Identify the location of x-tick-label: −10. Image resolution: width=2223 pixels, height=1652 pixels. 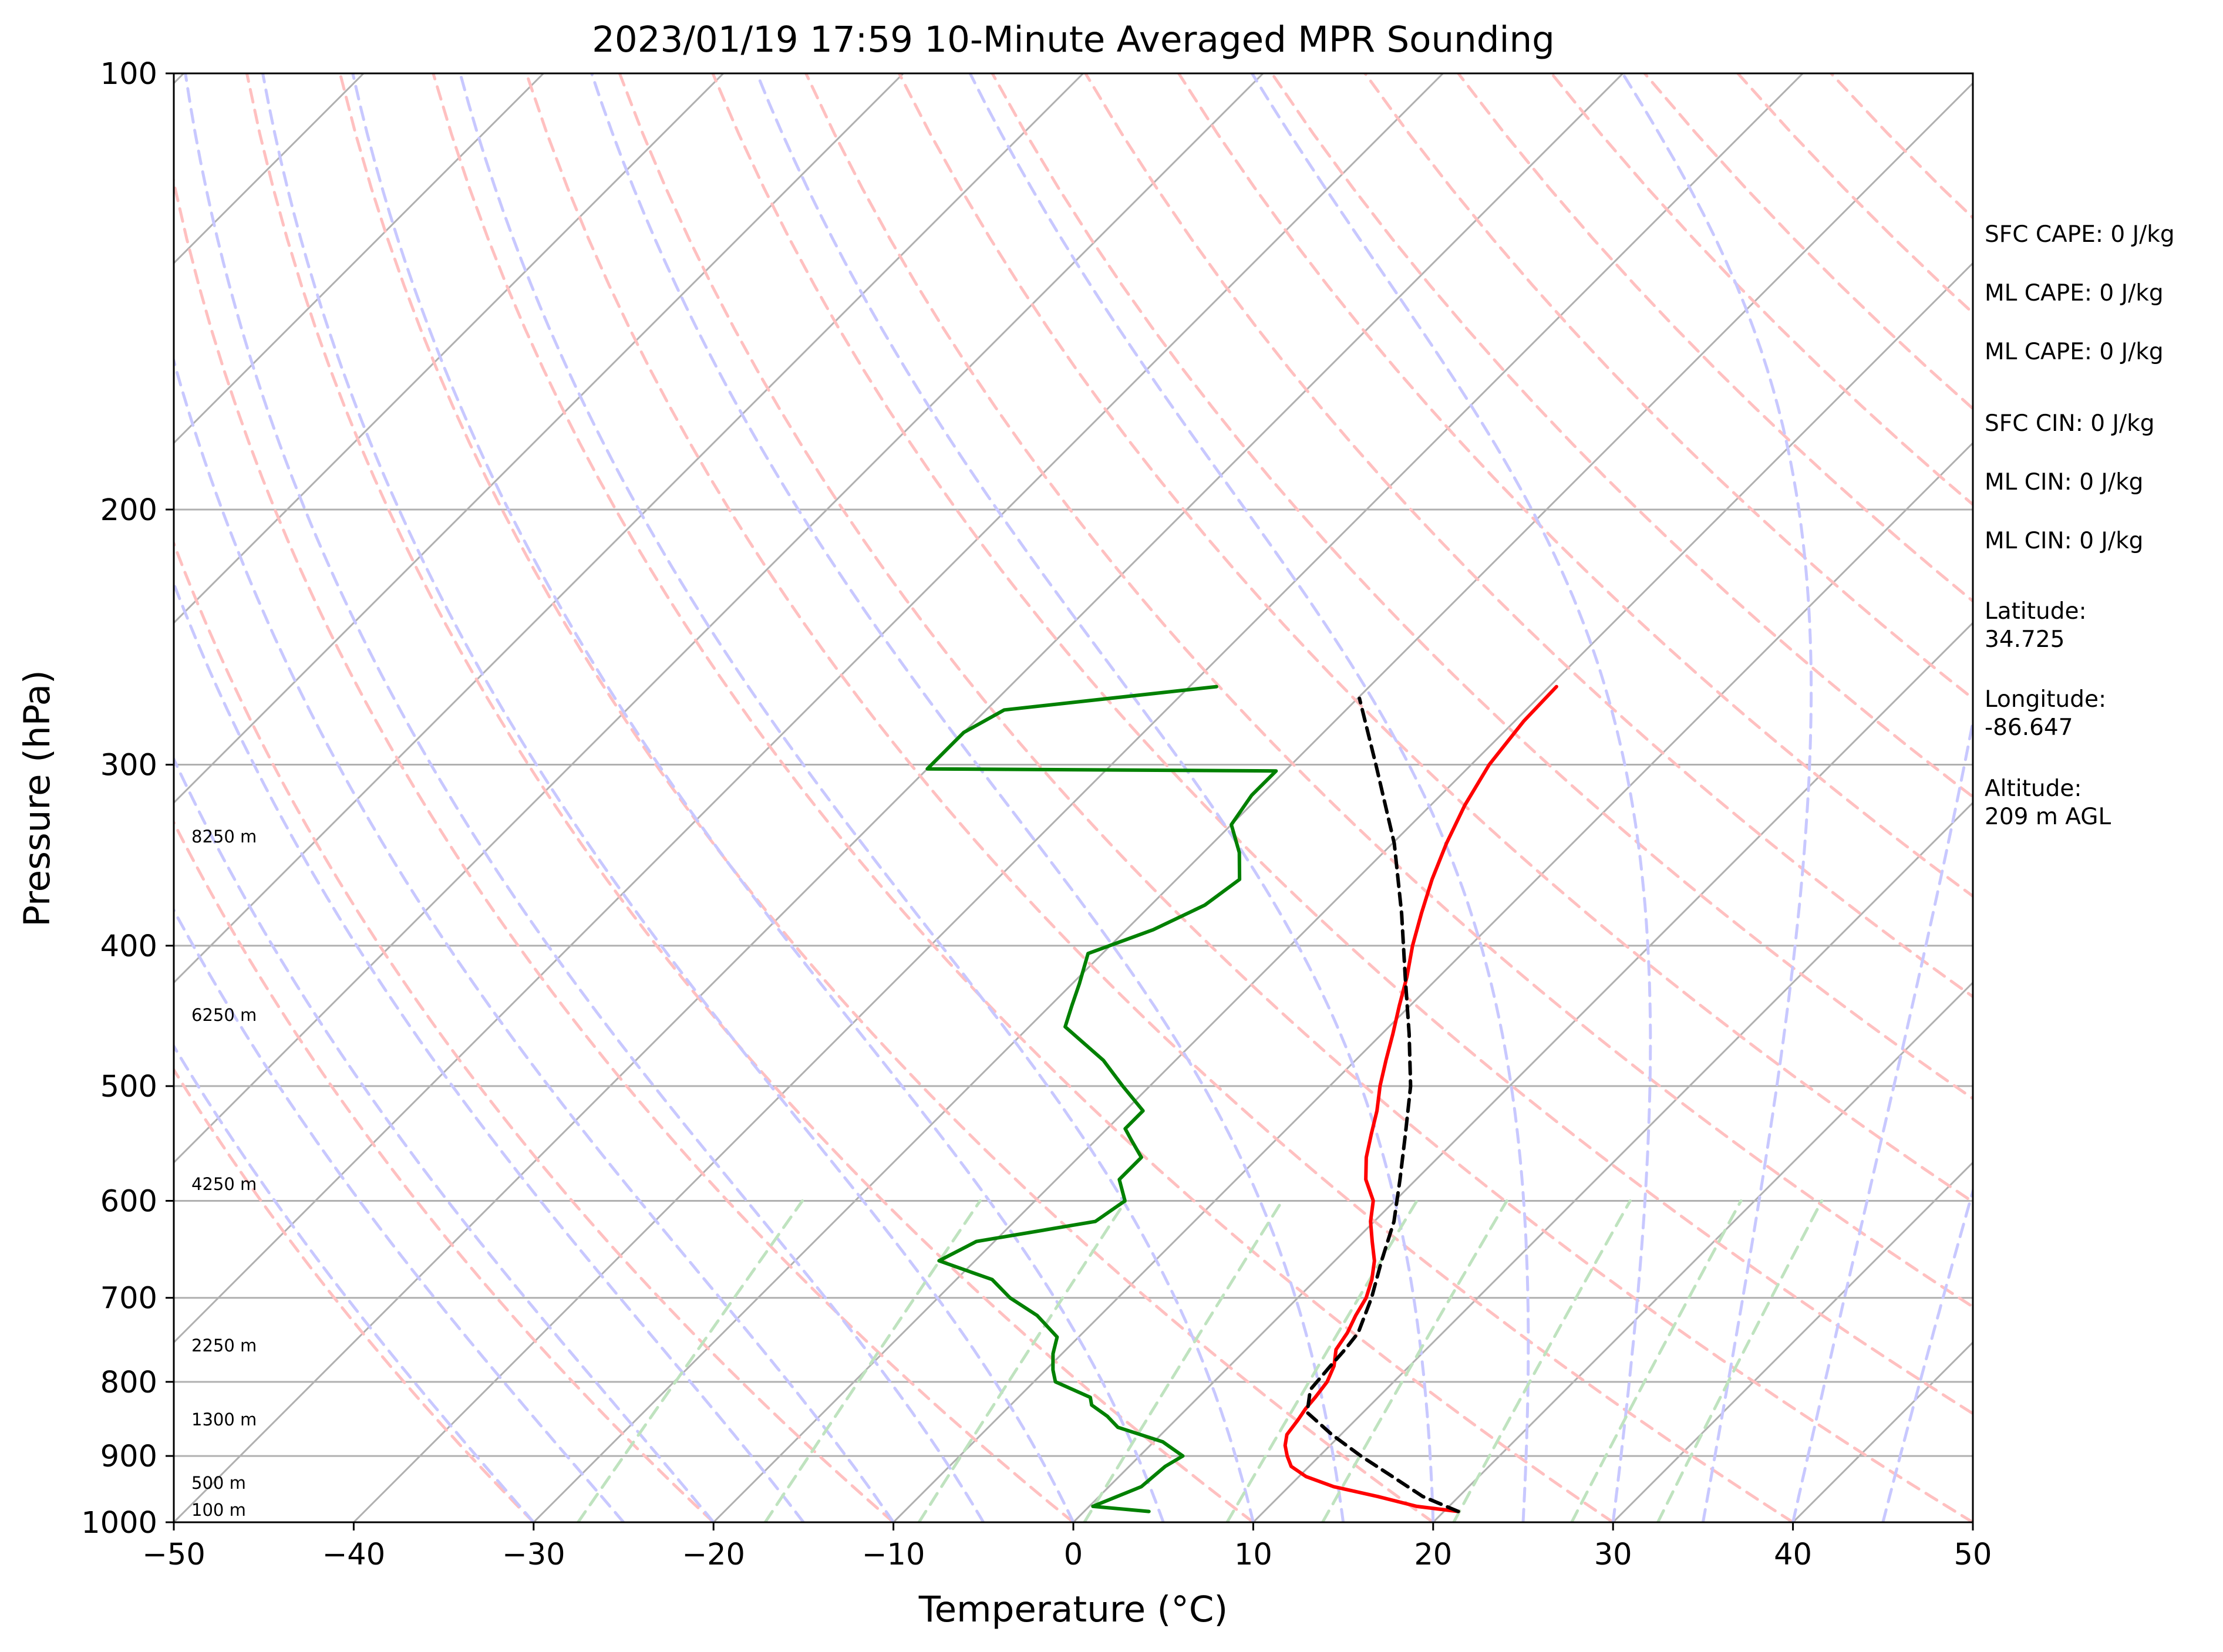
(893, 1555).